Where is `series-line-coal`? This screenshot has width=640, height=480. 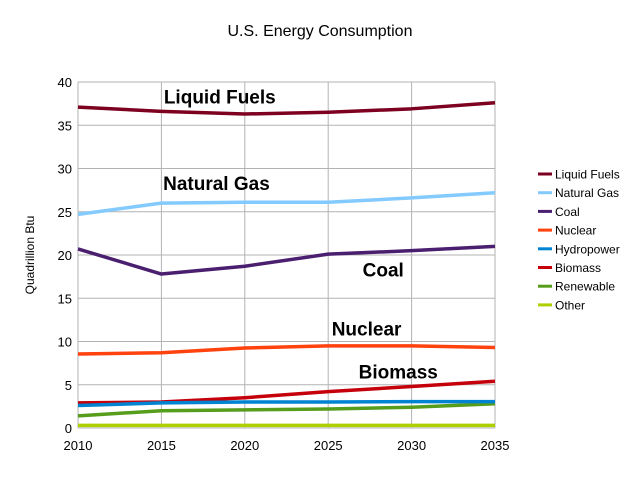
series-line-coal is located at coordinates (286, 260).